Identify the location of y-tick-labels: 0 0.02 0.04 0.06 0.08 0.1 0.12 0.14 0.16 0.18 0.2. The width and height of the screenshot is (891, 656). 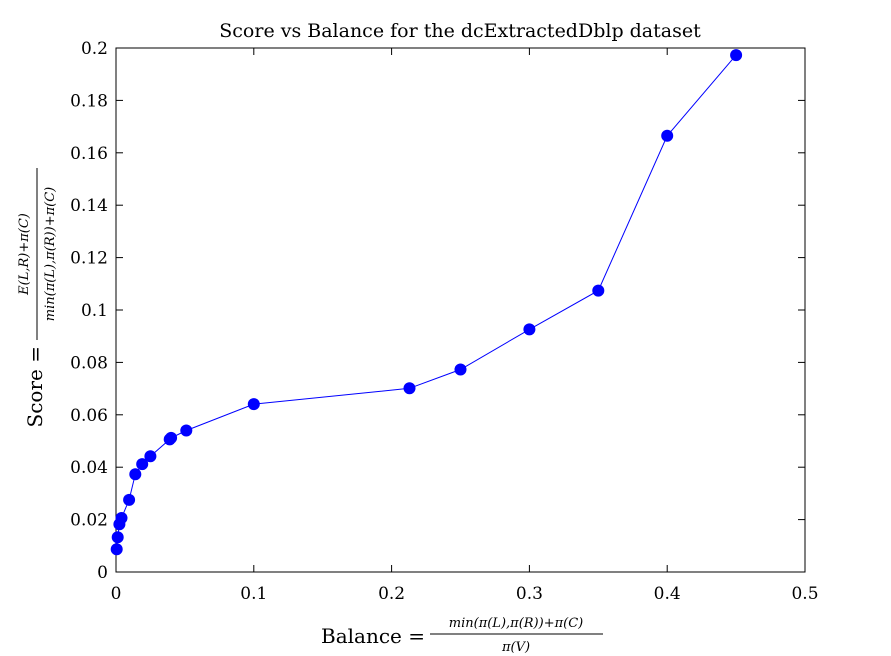
(89, 311).